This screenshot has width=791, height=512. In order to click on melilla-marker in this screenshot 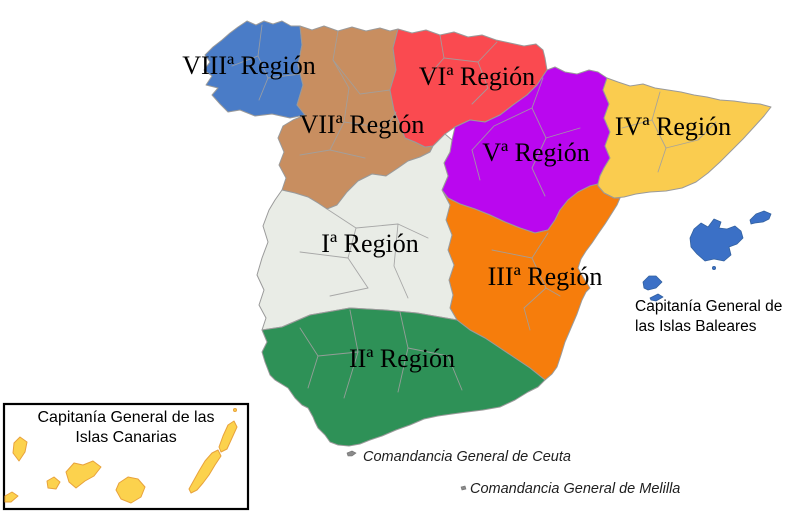, I will do `click(463, 488)`.